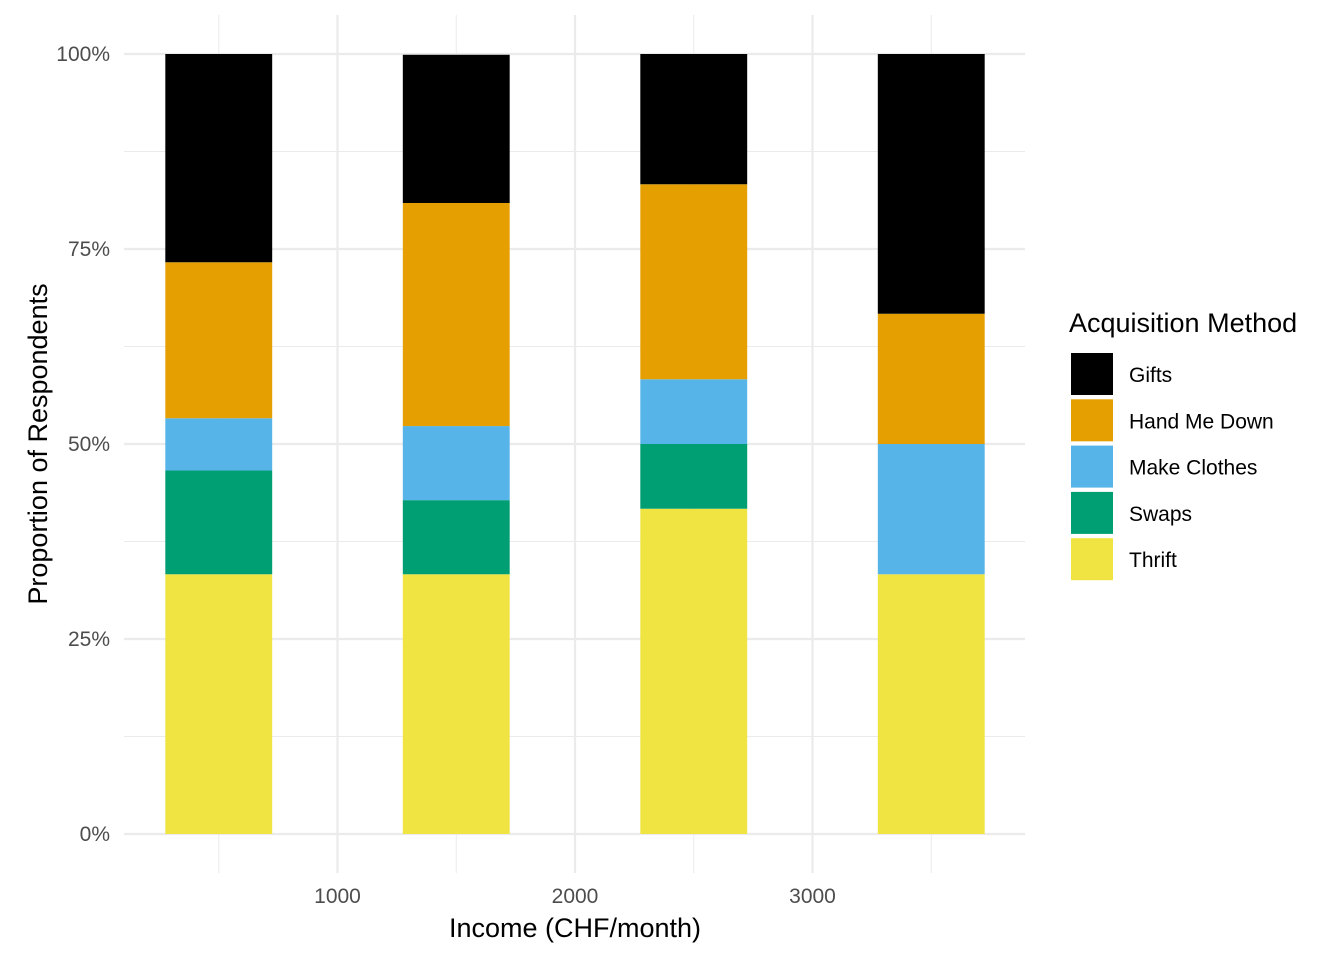 The width and height of the screenshot is (1344, 960). What do you see at coordinates (38, 443) in the screenshot?
I see `y-axis-title: Proportion of Respondents` at bounding box center [38, 443].